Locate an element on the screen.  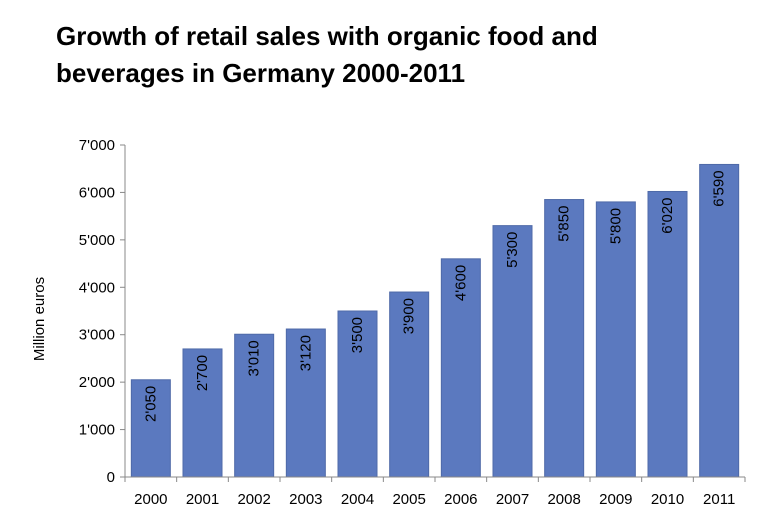
x-tick-label-2003: 2003 is located at coordinates (305, 499).